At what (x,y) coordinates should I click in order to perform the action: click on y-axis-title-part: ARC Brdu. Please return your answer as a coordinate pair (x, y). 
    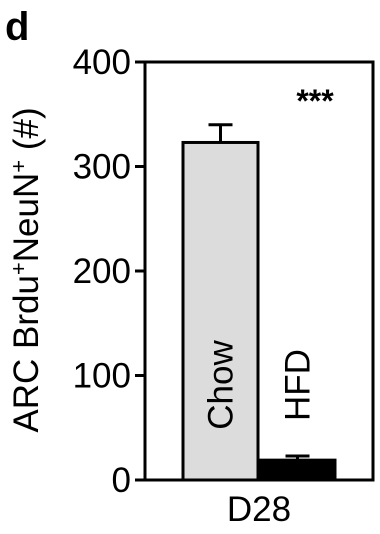
    Looking at the image, I should click on (26, 354).